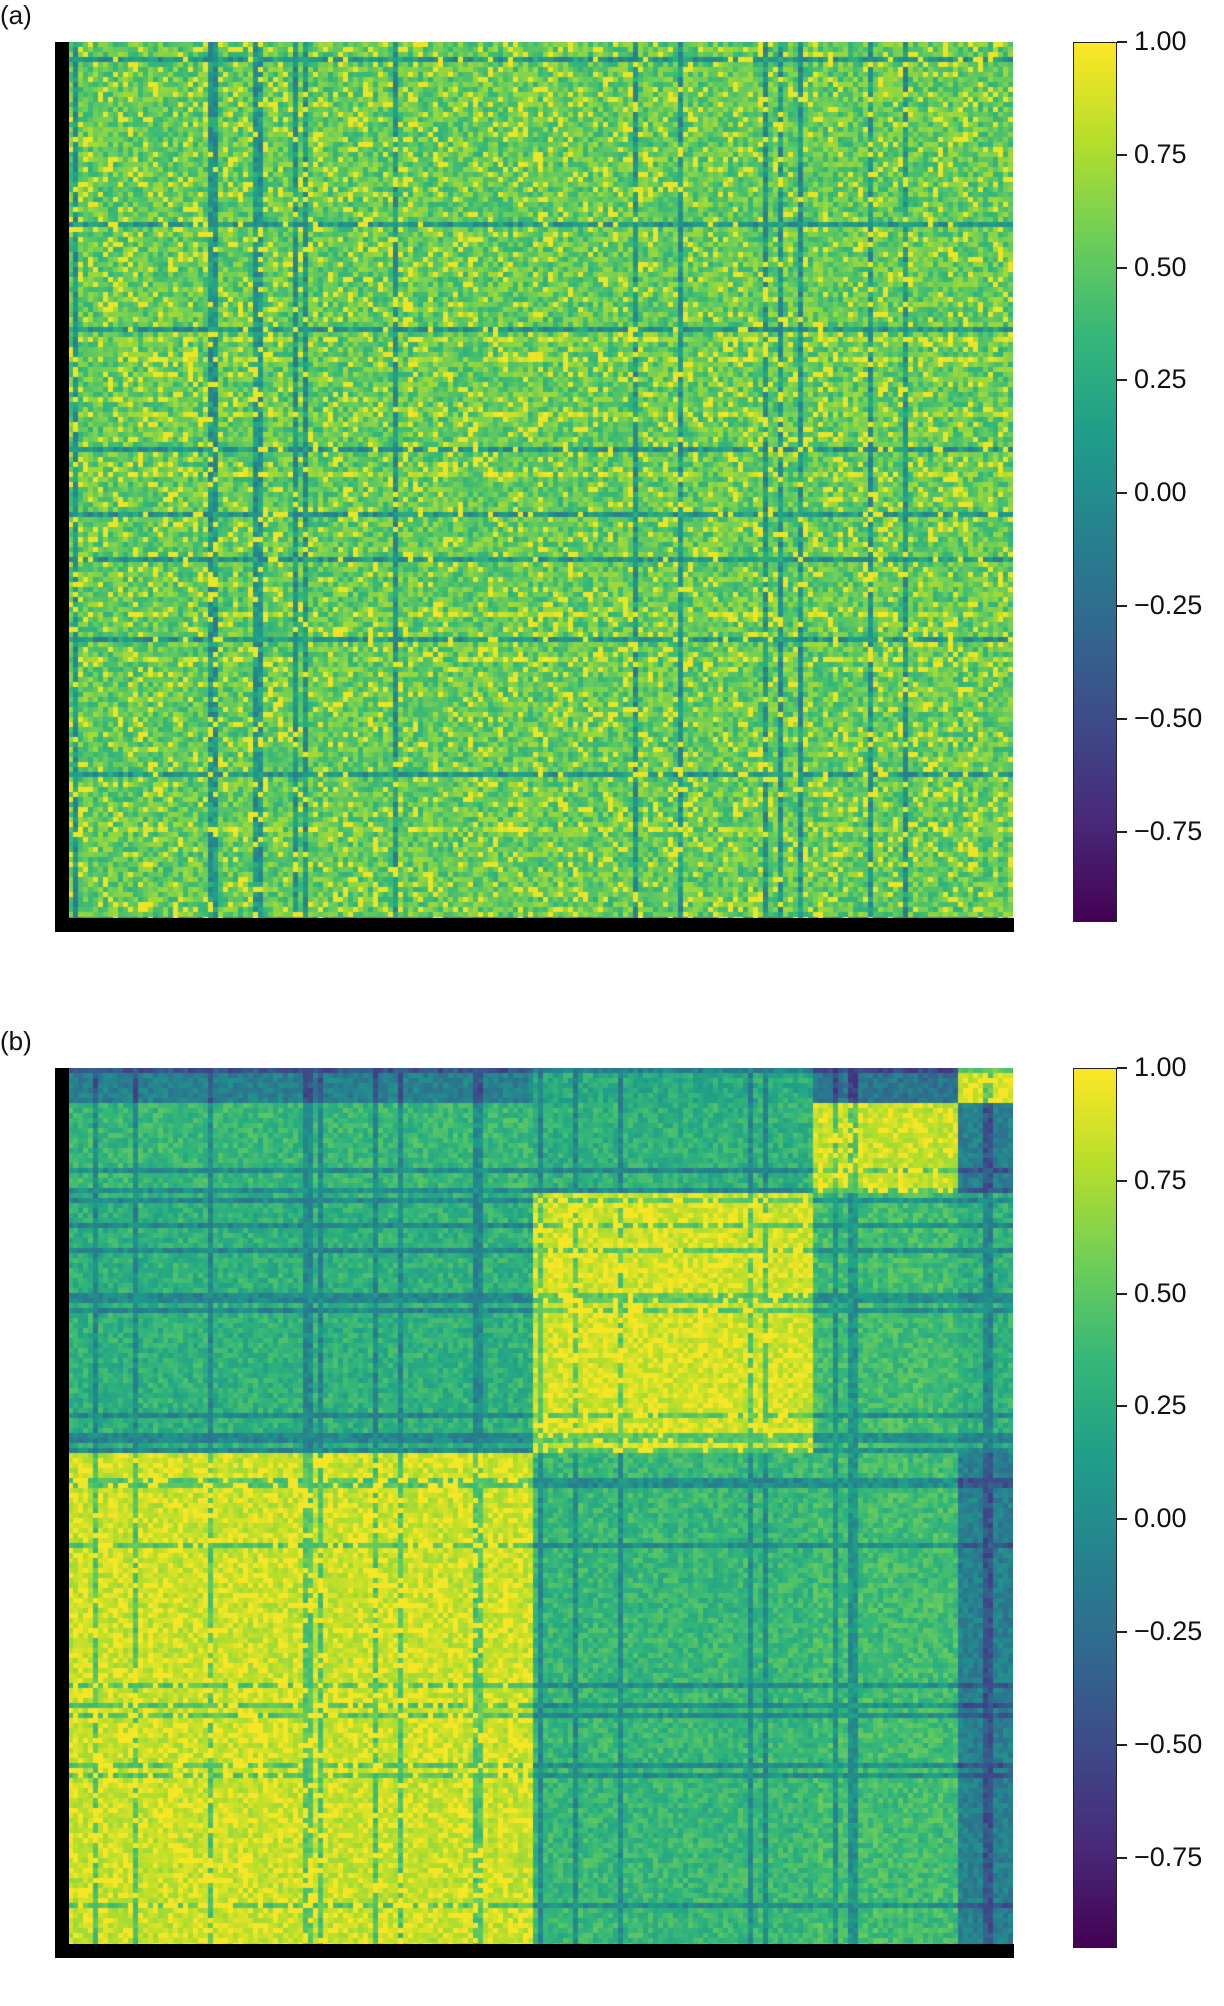  Describe the element at coordinates (16, 15) in the screenshot. I see `panel-label: (a)` at that location.